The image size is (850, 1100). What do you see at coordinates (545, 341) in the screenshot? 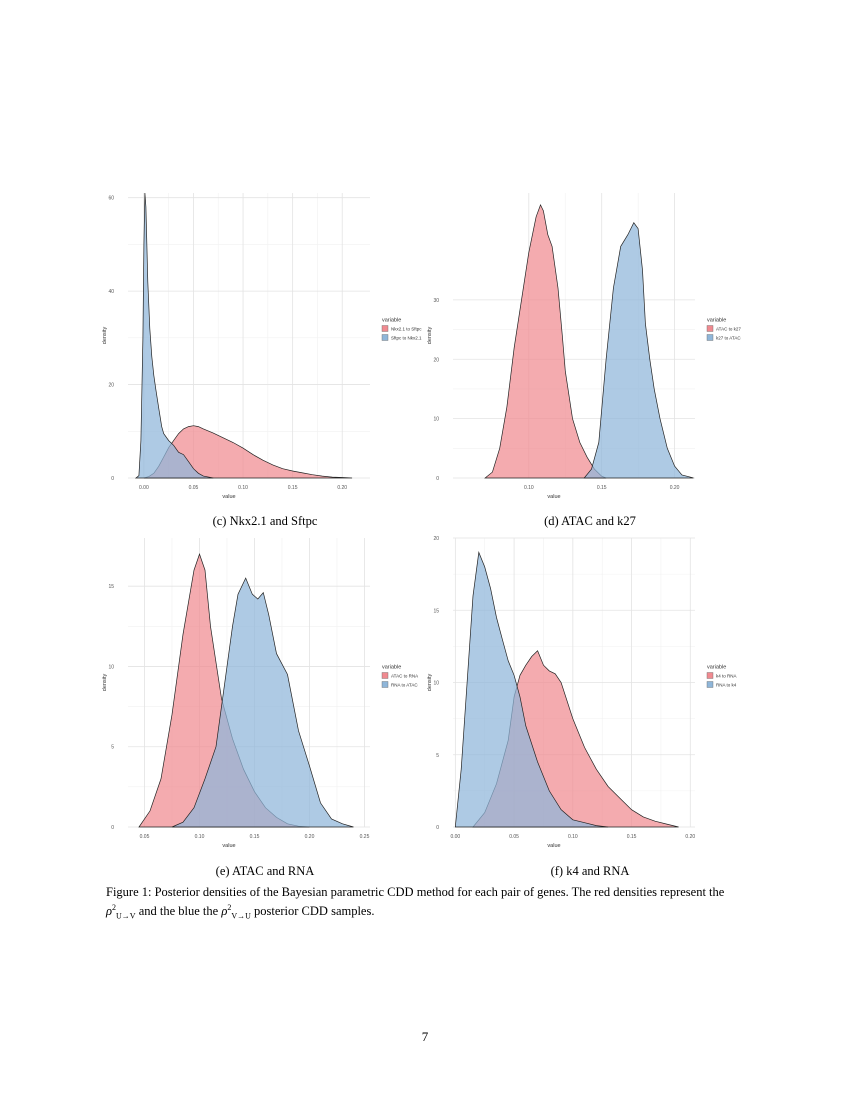
I see `density-area-red` at bounding box center [545, 341].